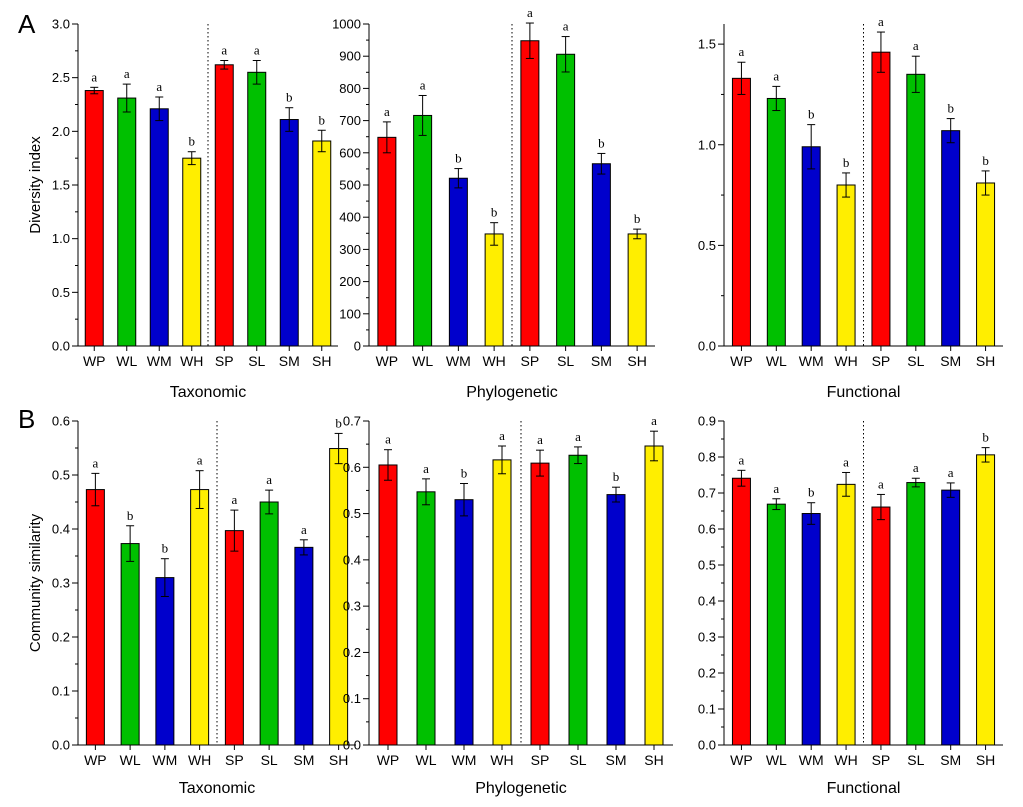 Image resolution: width=1023 pixels, height=807 pixels. What do you see at coordinates (350, 120) in the screenshot?
I see `y-tick-label: 700` at bounding box center [350, 120].